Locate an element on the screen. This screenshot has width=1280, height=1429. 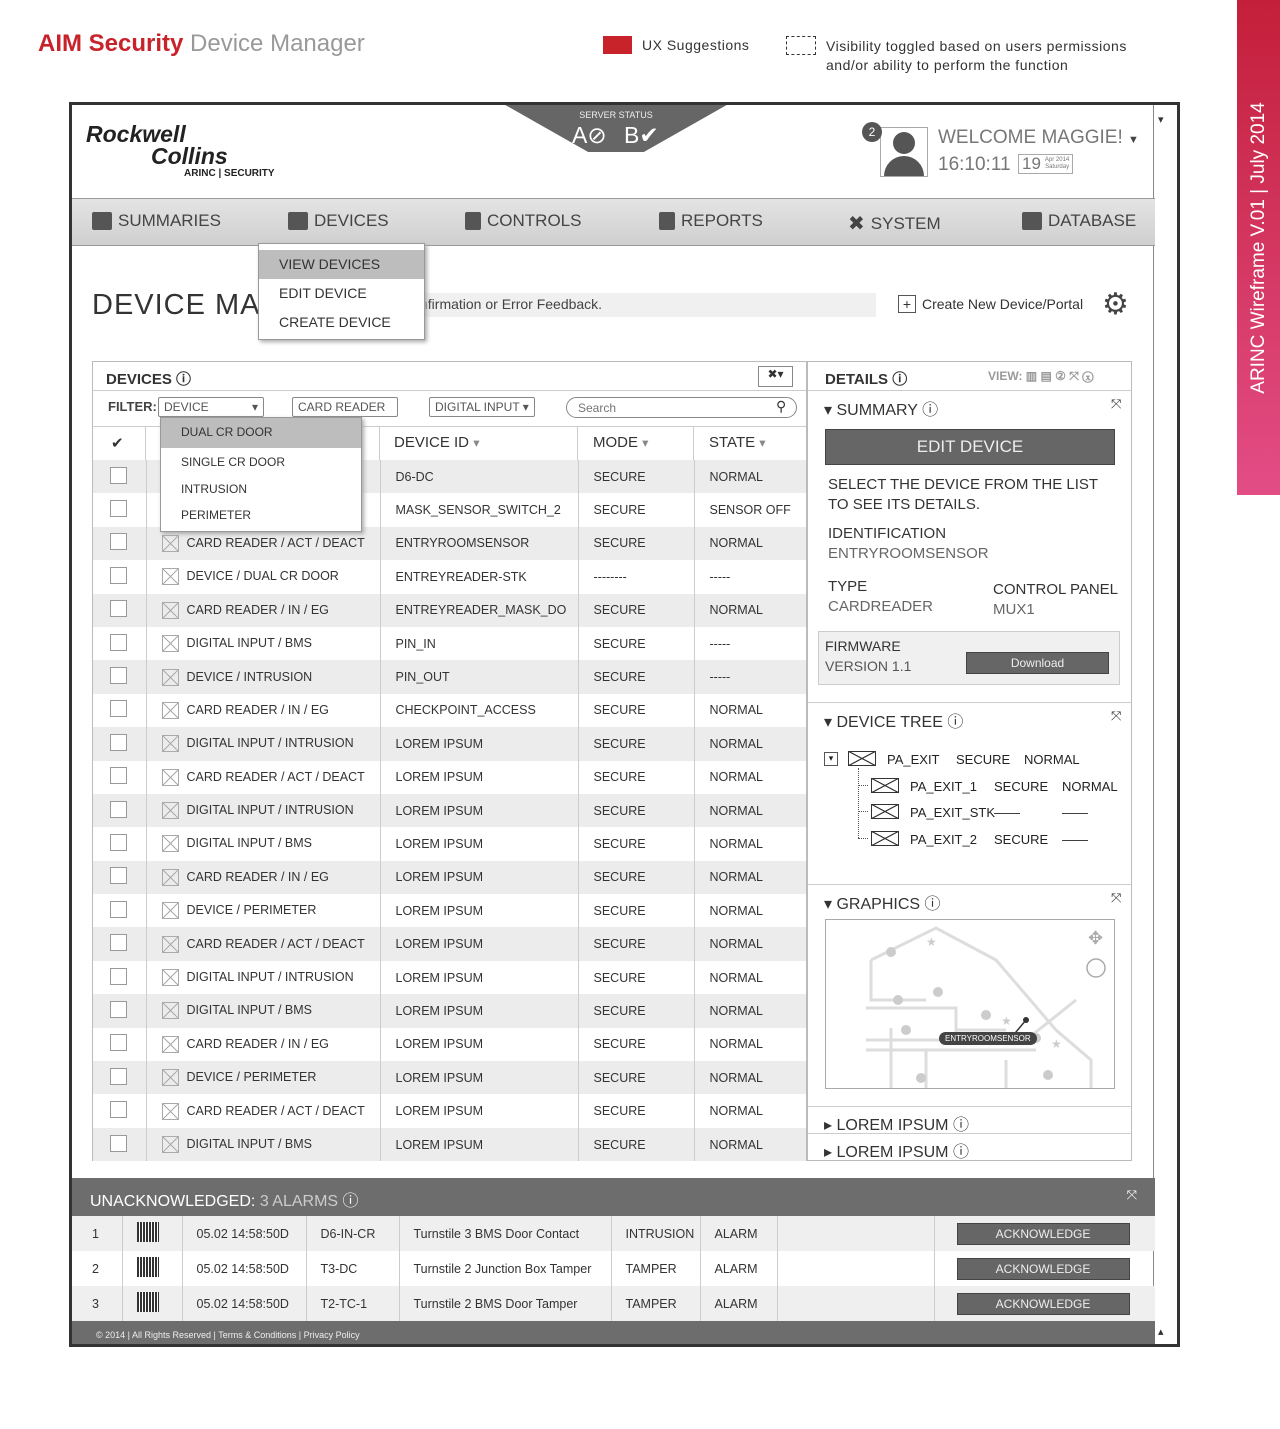
option-perimeter: PERIMETER is located at coordinates (216, 515).